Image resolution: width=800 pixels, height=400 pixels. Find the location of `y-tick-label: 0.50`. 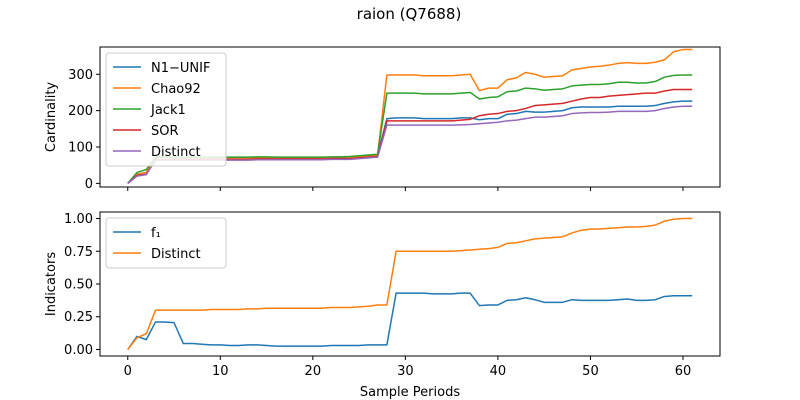

y-tick-label: 0.50 is located at coordinates (78, 285).